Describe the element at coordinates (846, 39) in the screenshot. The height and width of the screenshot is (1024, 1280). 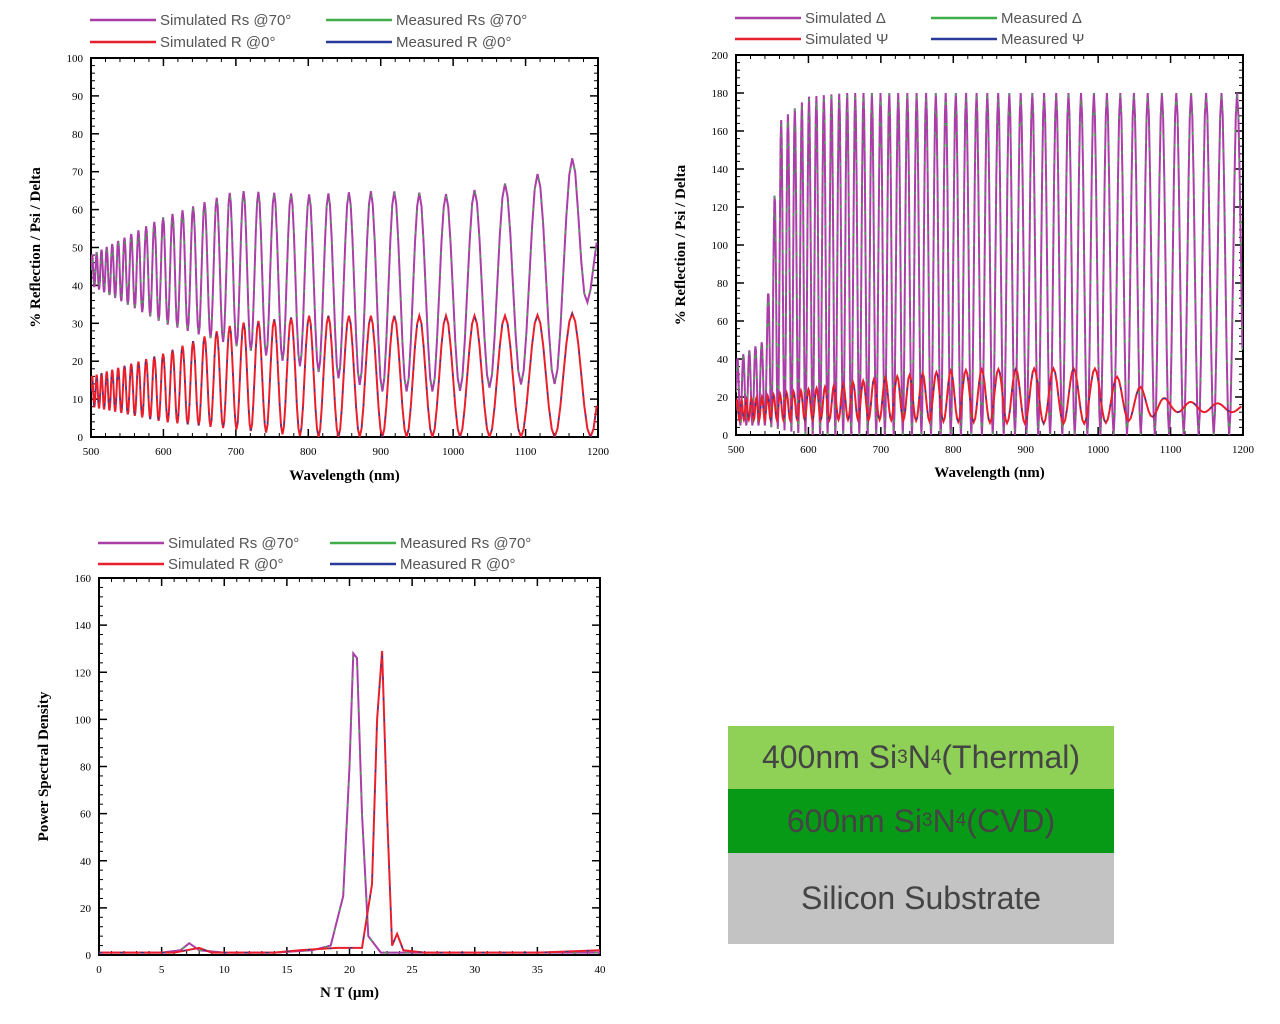
I see `legend-label: Simulated Ψ` at that location.